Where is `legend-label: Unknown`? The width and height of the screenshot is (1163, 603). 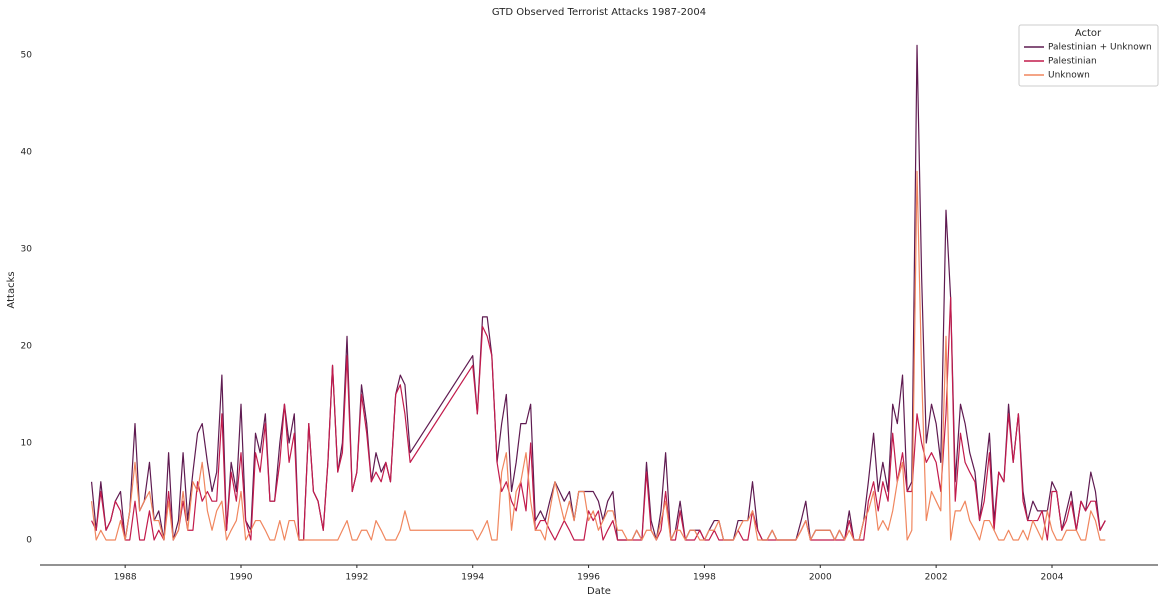
legend-label: Unknown is located at coordinates (1069, 76).